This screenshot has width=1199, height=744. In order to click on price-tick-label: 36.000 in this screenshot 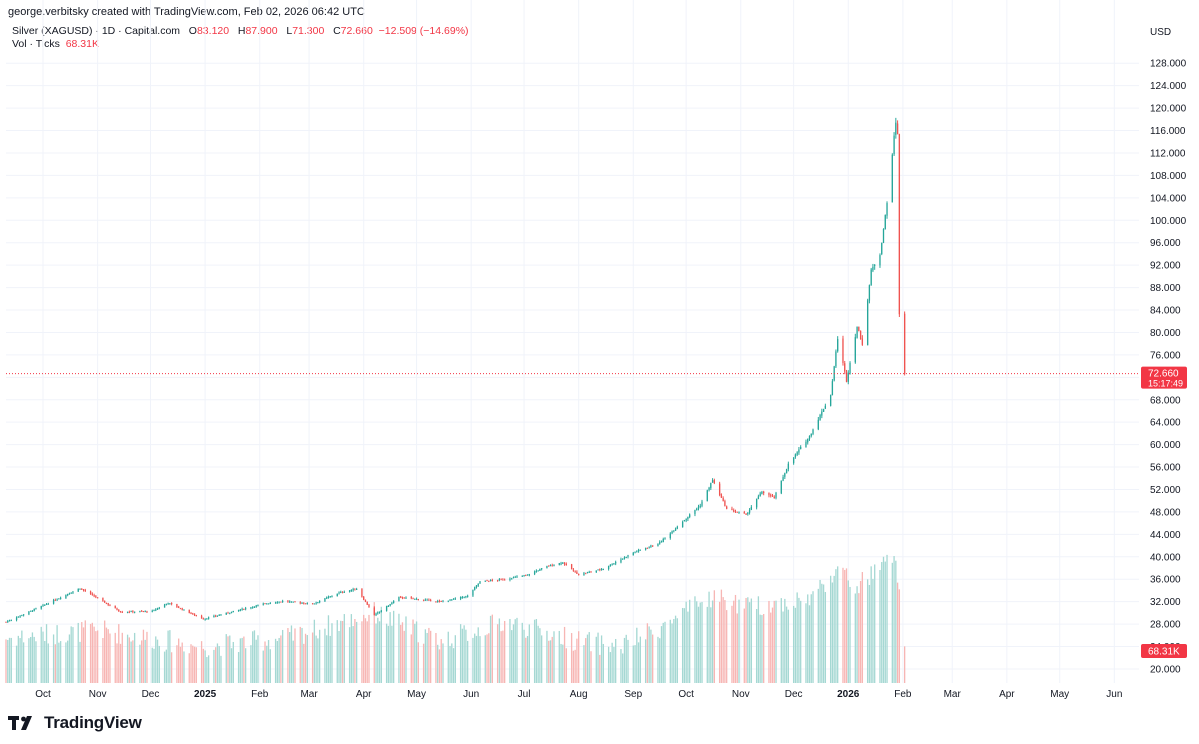, I will do `click(1165, 580)`.